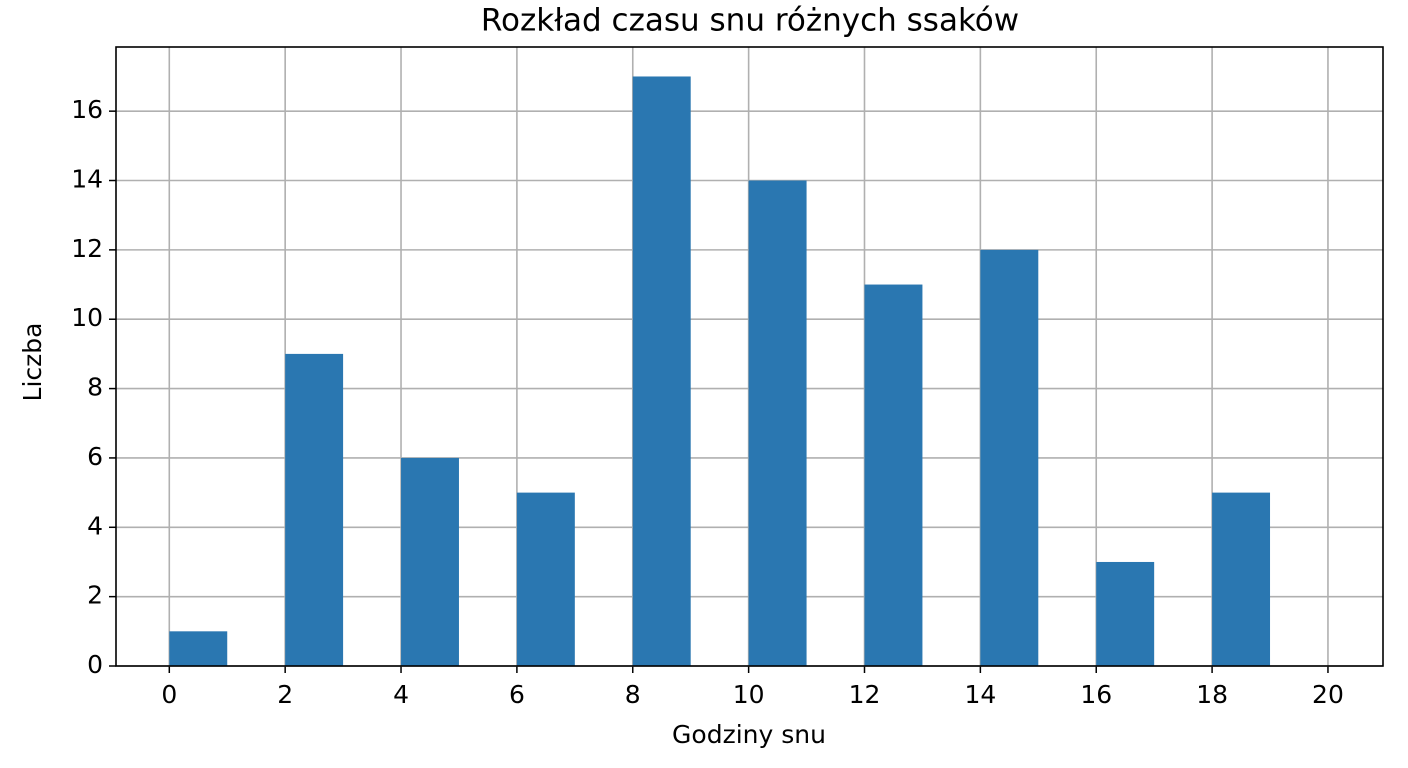 The image size is (1408, 768). I want to click on x-tick-label: 6, so click(517, 694).